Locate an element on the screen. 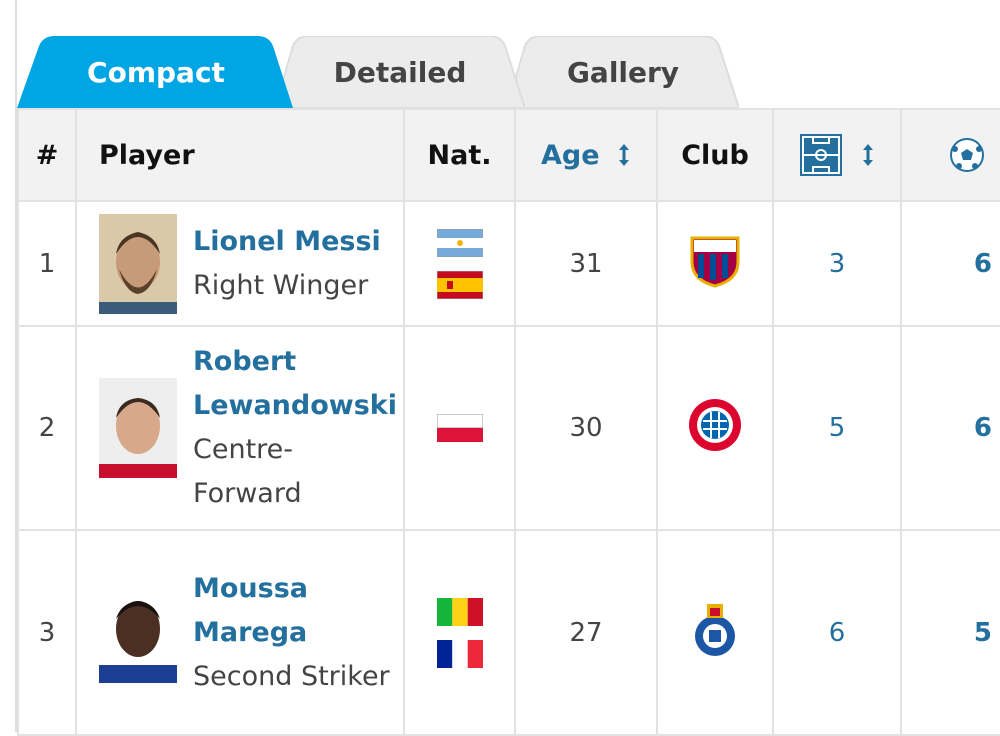  player-position: Second Striker is located at coordinates (291, 676).